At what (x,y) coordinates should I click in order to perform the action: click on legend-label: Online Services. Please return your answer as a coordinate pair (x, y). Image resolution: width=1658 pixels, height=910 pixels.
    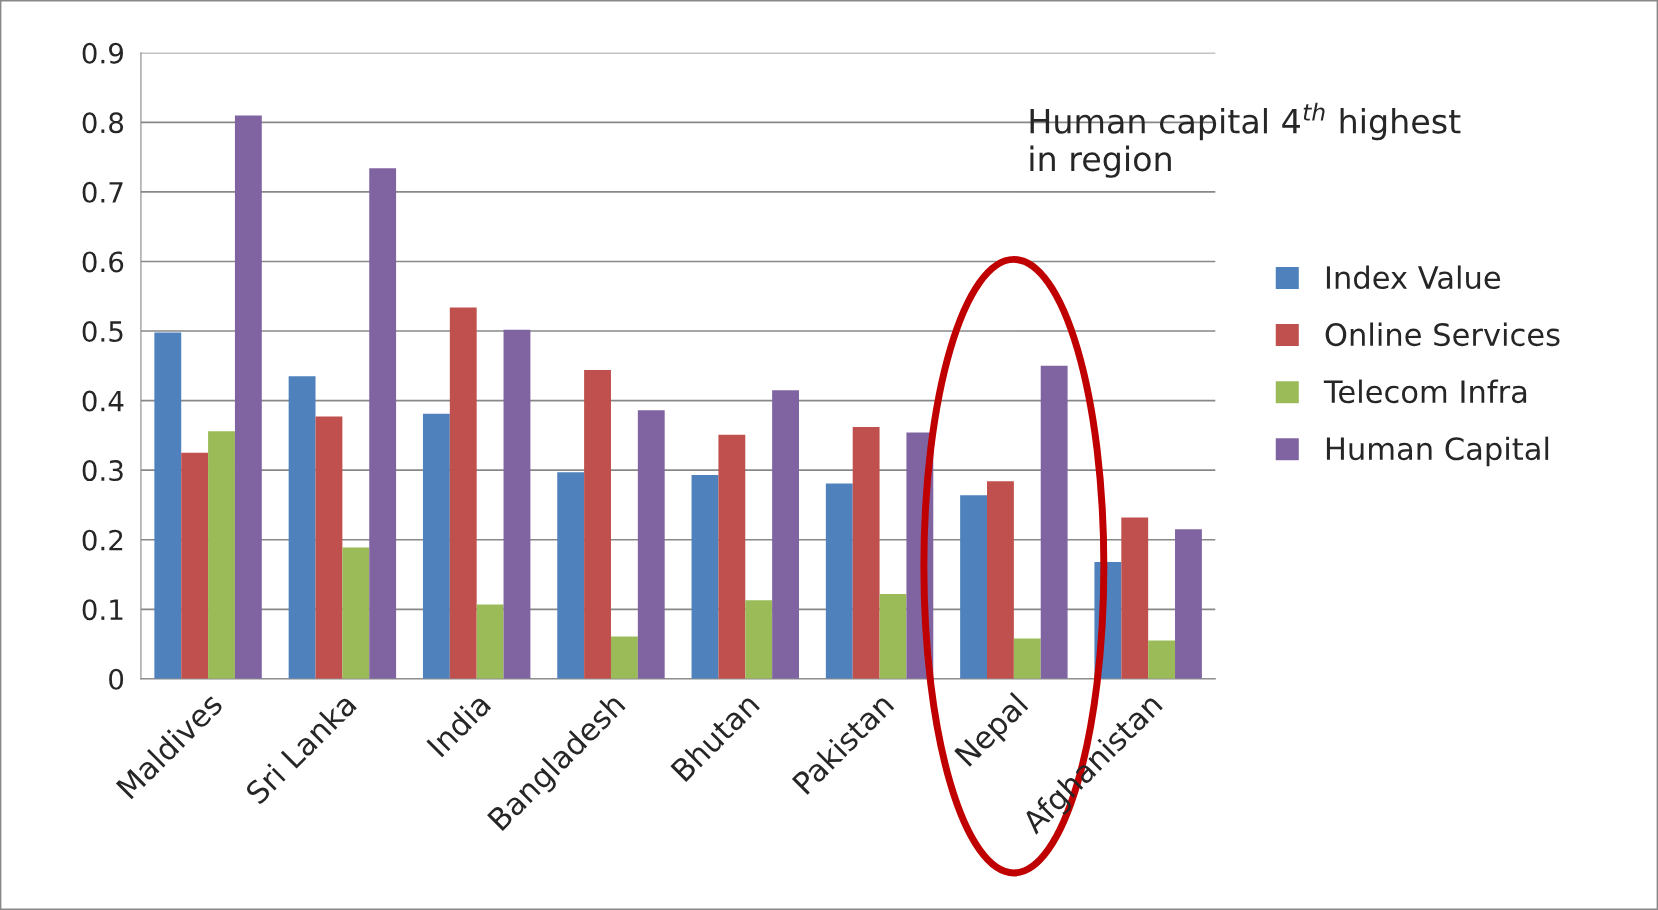
    Looking at the image, I should click on (1442, 334).